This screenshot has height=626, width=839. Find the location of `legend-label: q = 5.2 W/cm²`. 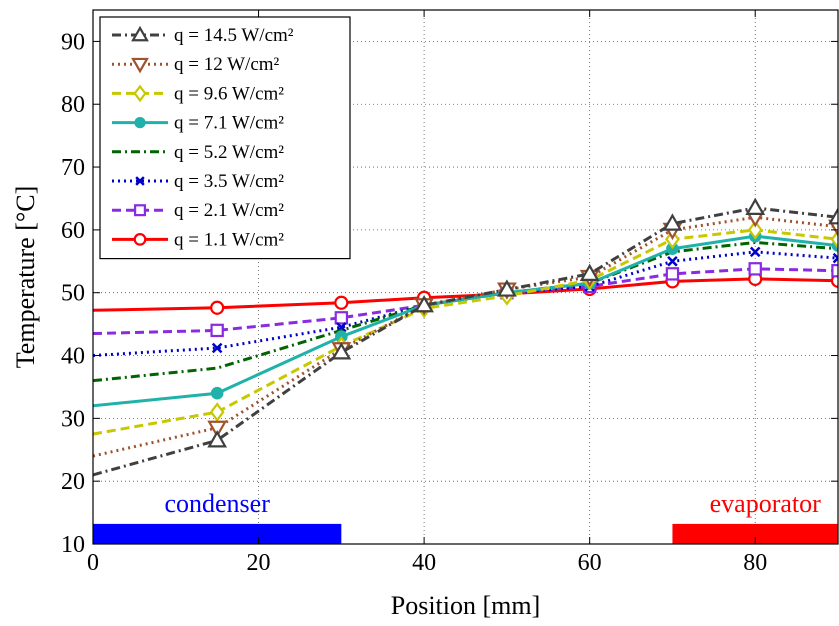

legend-label: q = 5.2 W/cm² is located at coordinates (229, 152).